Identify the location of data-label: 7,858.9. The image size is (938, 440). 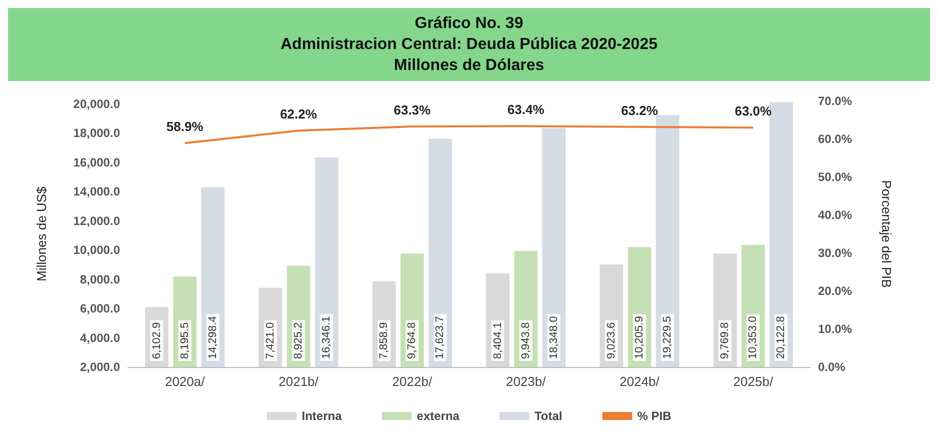
(384, 340).